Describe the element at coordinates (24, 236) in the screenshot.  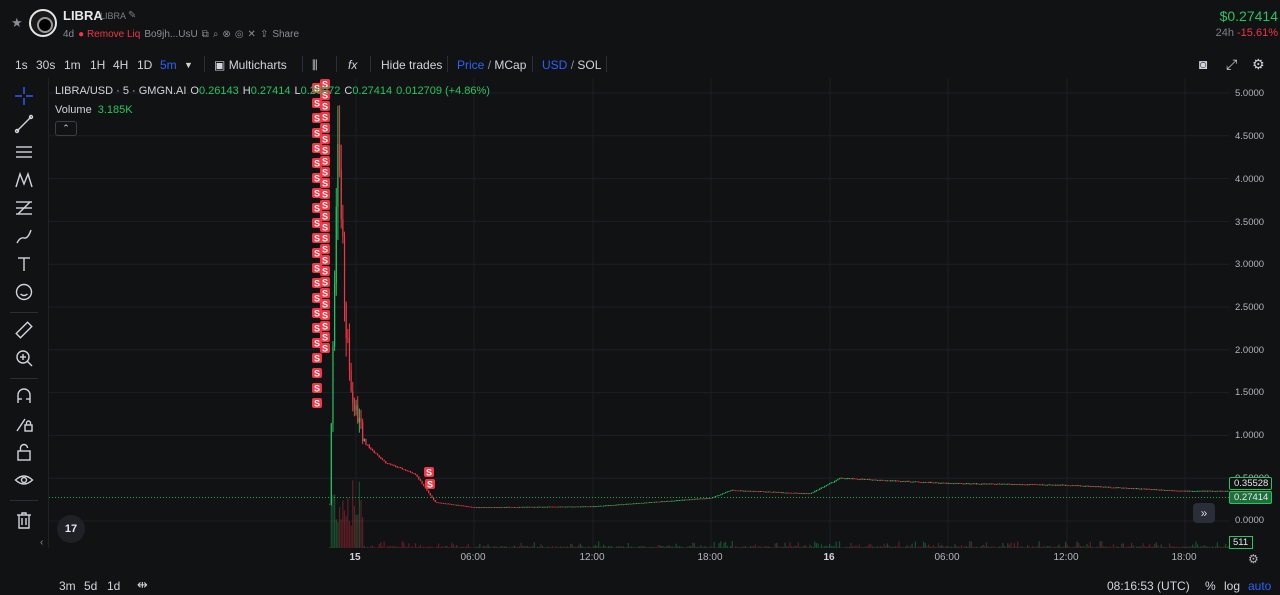
I see `brush-icon` at that location.